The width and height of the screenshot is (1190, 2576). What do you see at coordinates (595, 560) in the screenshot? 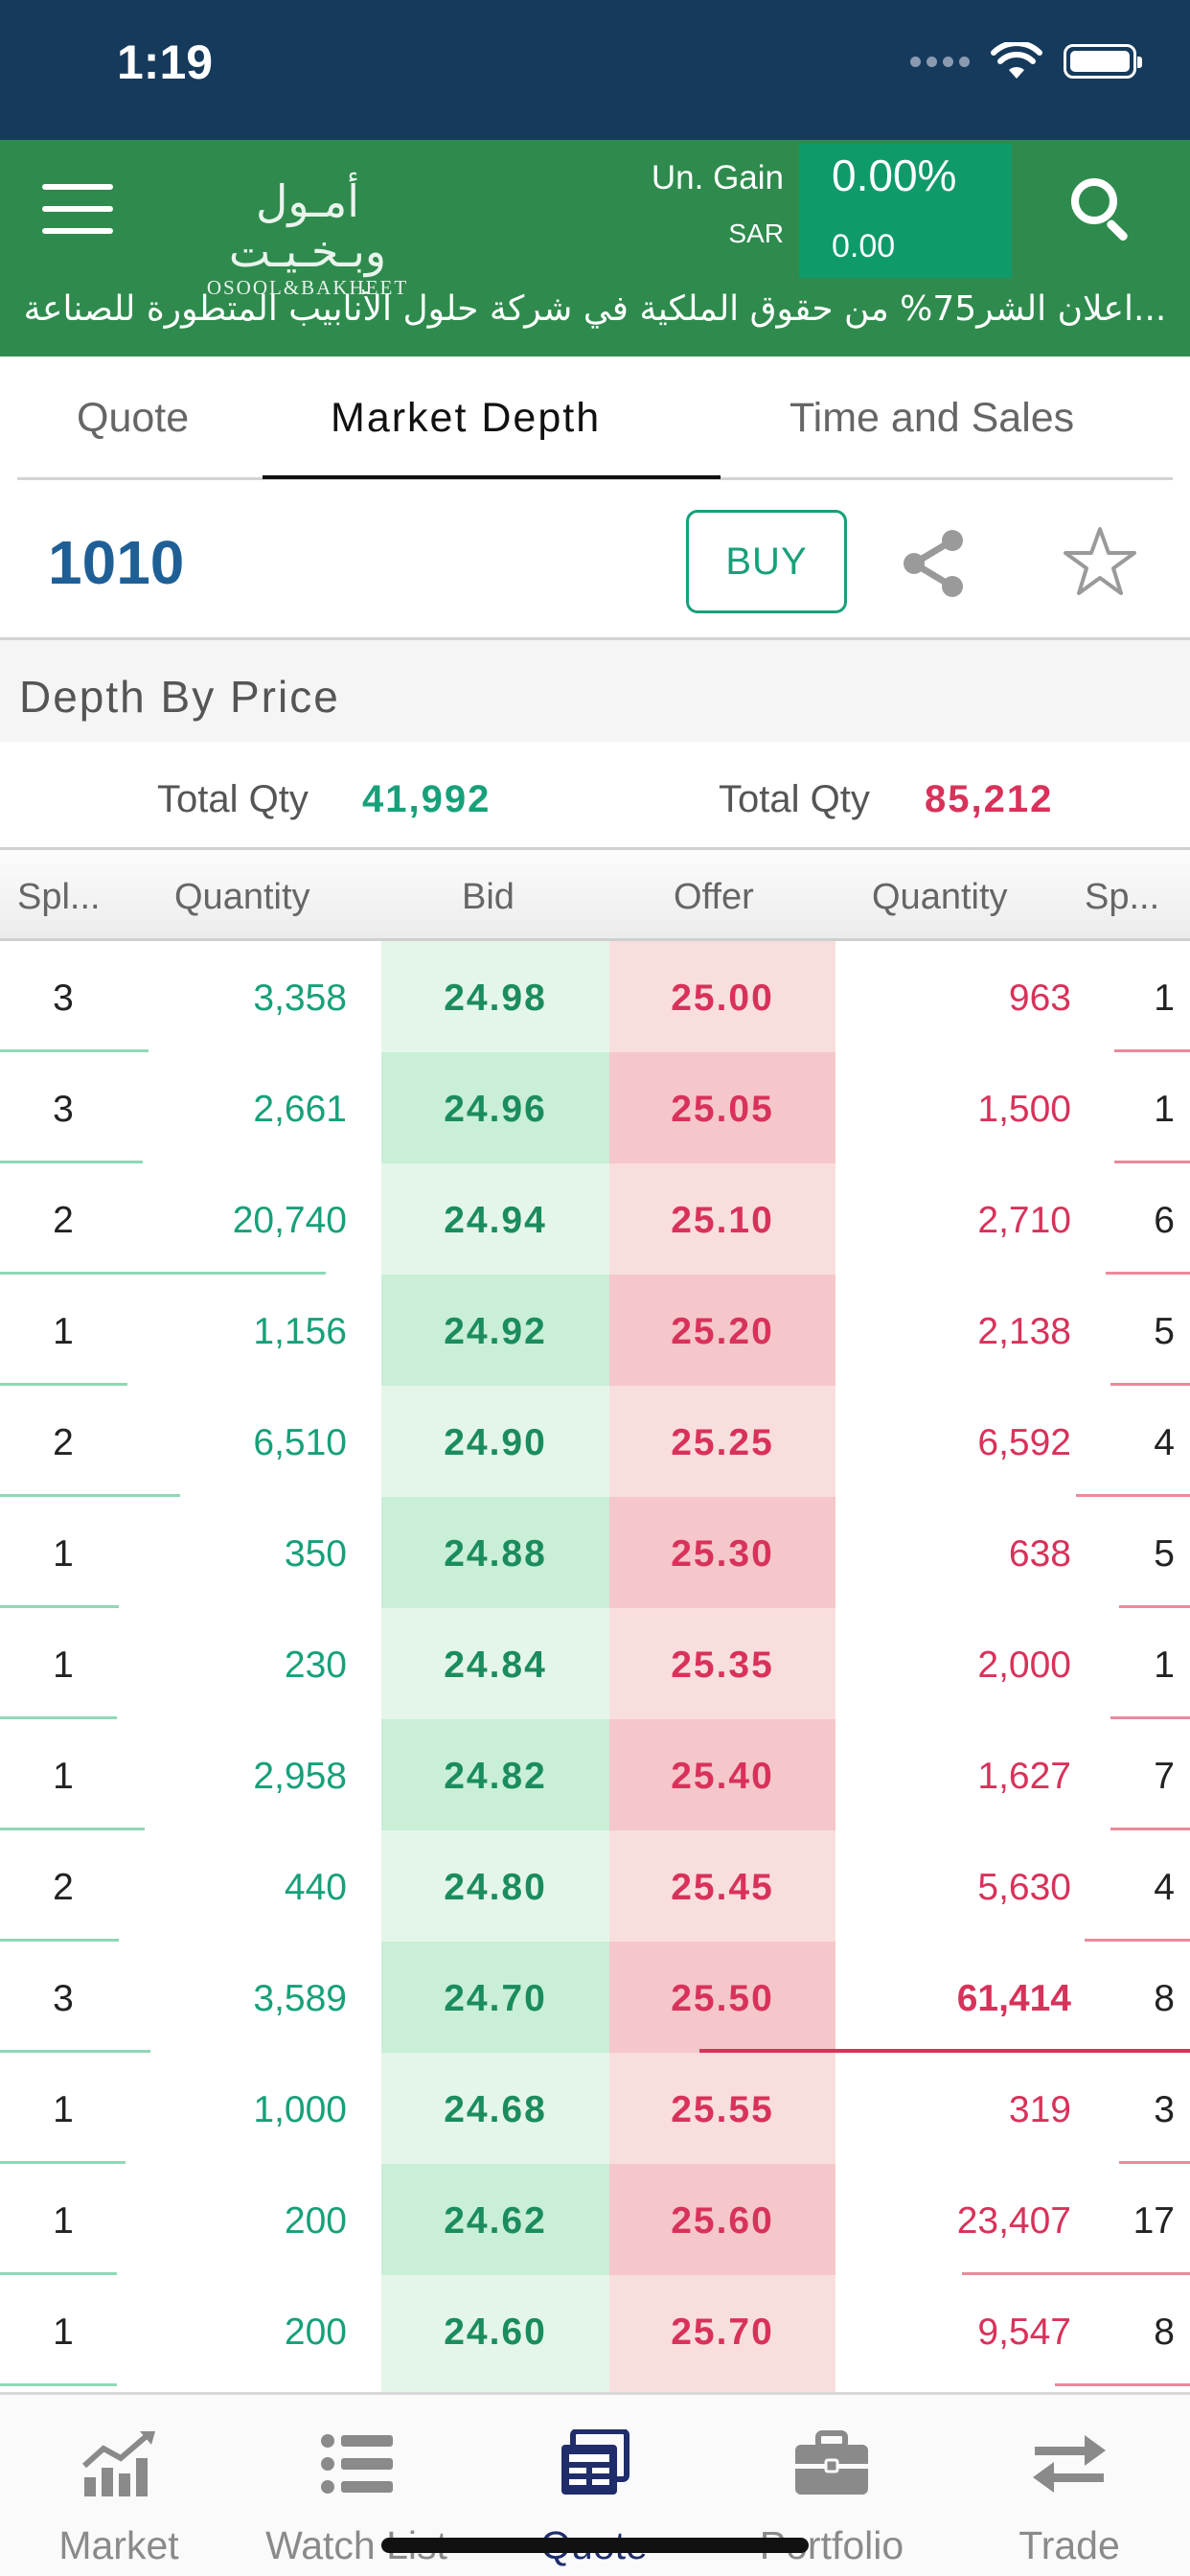
I see `symbol-row: 1010 BUY` at bounding box center [595, 560].